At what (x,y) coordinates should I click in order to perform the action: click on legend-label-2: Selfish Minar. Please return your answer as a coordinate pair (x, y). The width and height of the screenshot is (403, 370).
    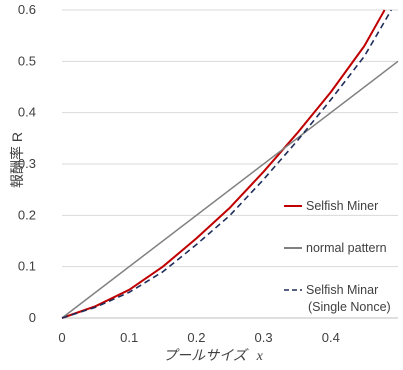
    Looking at the image, I should click on (342, 290).